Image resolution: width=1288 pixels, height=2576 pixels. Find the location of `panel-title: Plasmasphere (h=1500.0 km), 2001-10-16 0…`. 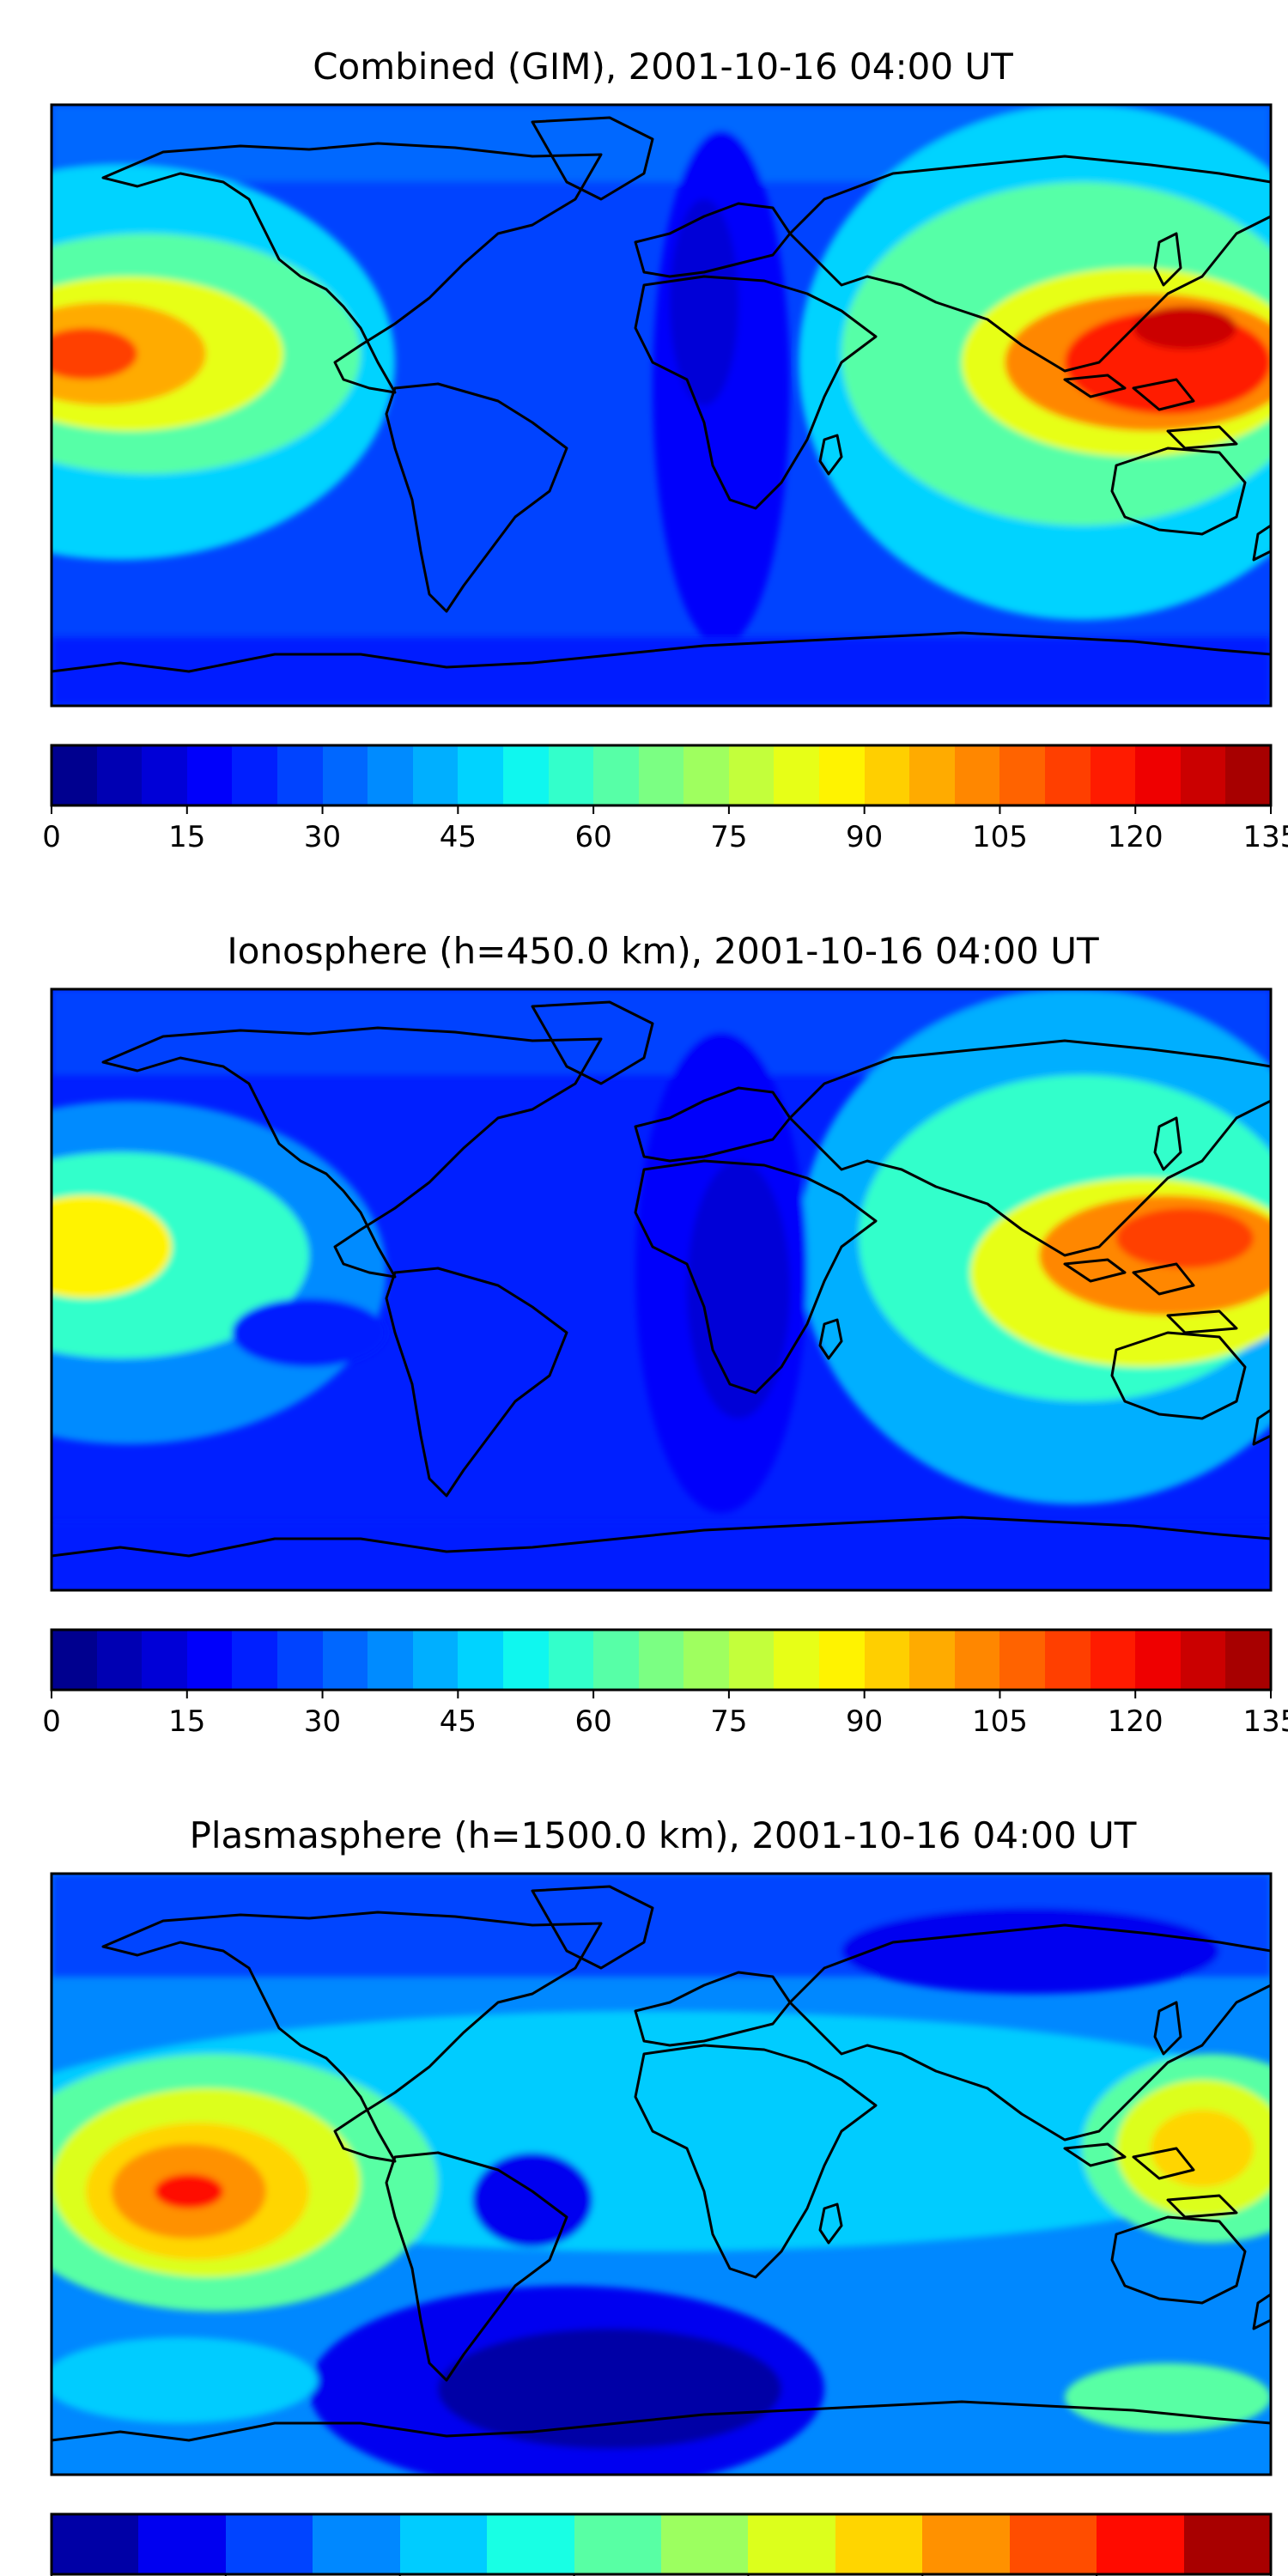

panel-title: Plasmasphere (h=1500.0 km), 2001-10-16 0… is located at coordinates (663, 1835).